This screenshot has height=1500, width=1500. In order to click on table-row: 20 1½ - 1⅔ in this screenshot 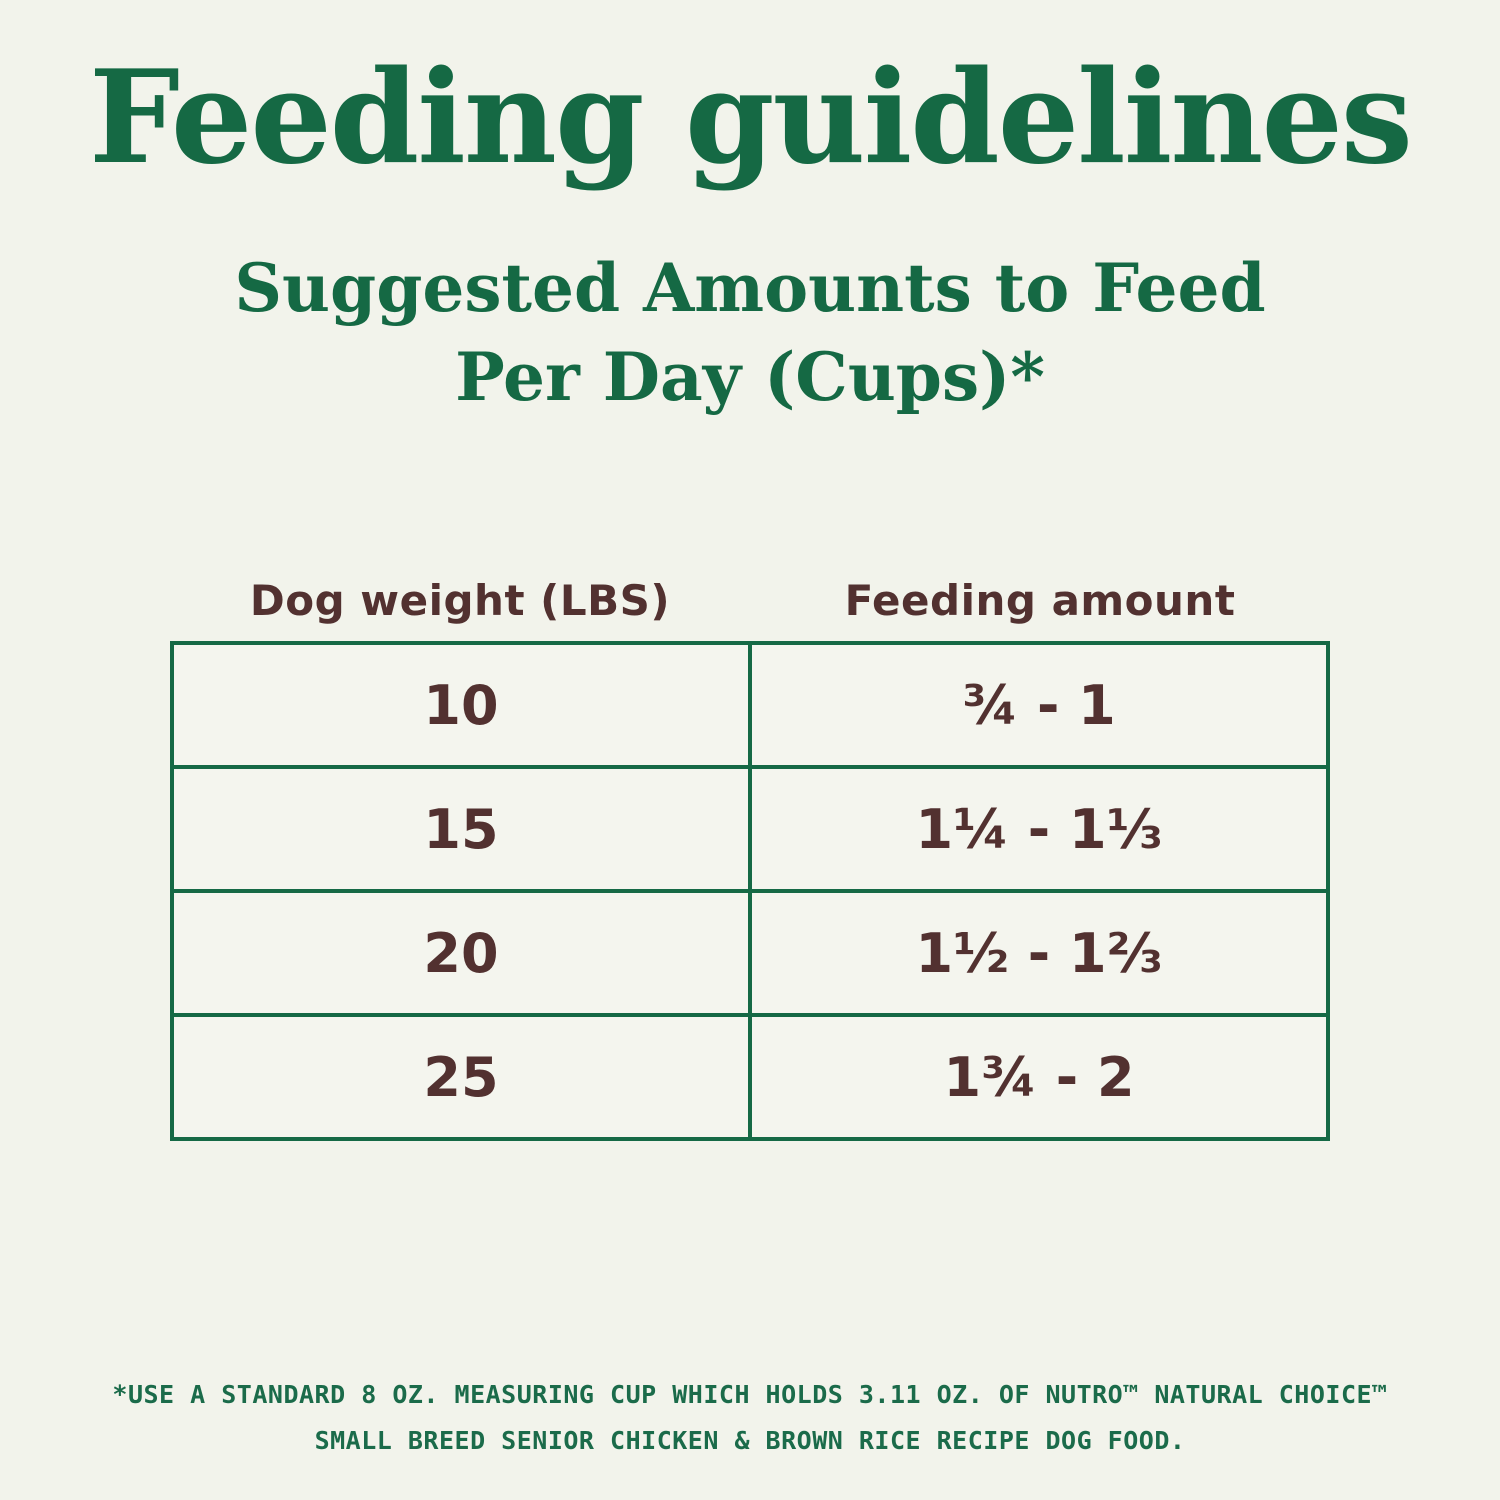, I will do `click(750, 953)`.